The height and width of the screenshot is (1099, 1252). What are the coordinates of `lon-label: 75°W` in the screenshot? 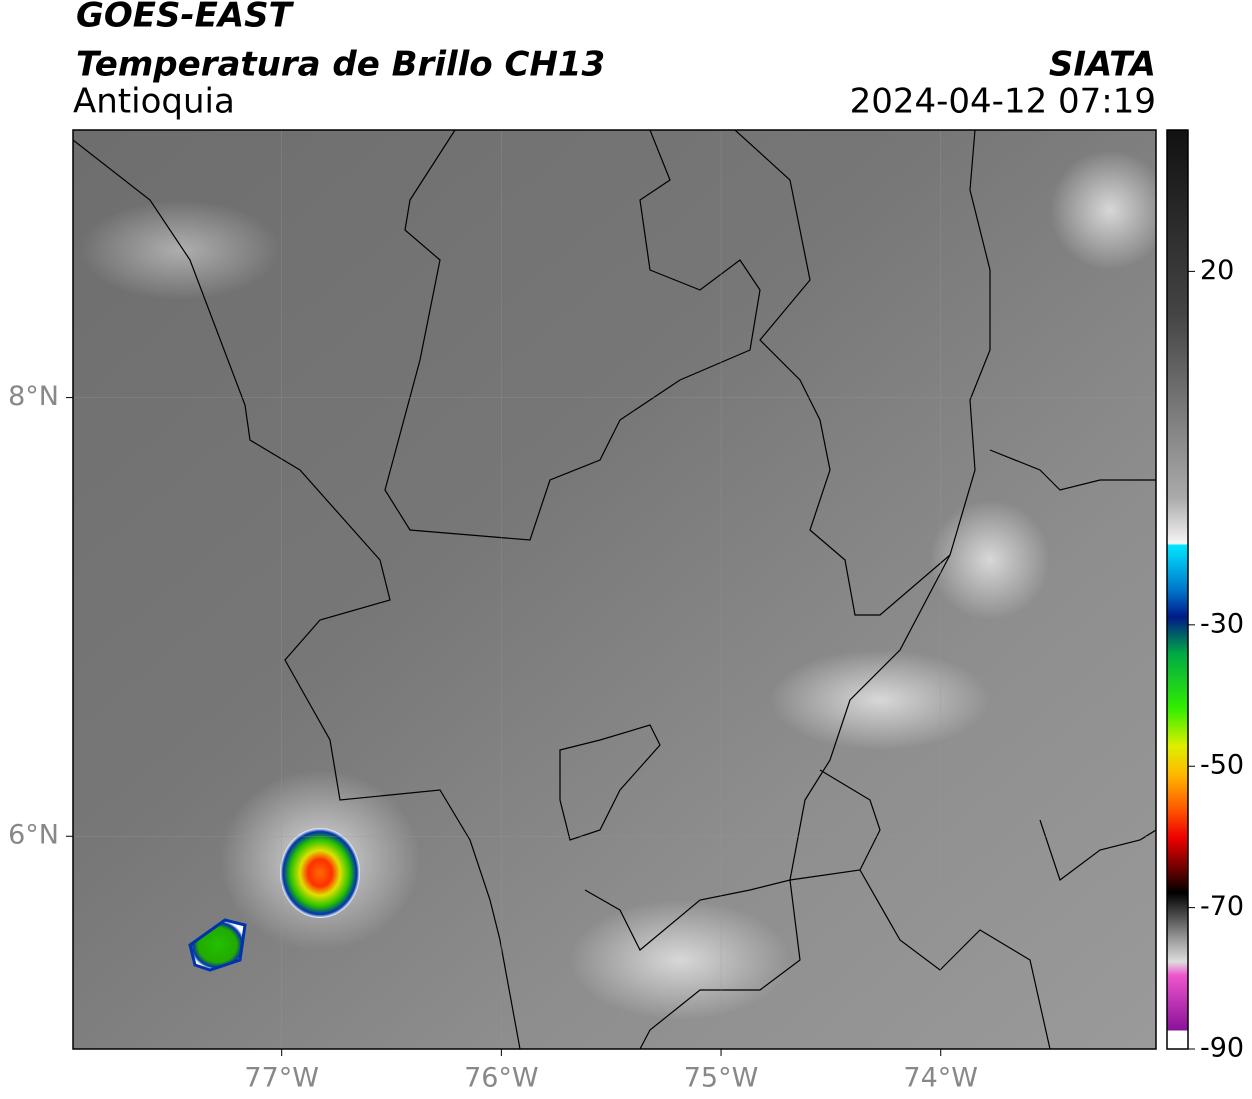 It's located at (721, 1078).